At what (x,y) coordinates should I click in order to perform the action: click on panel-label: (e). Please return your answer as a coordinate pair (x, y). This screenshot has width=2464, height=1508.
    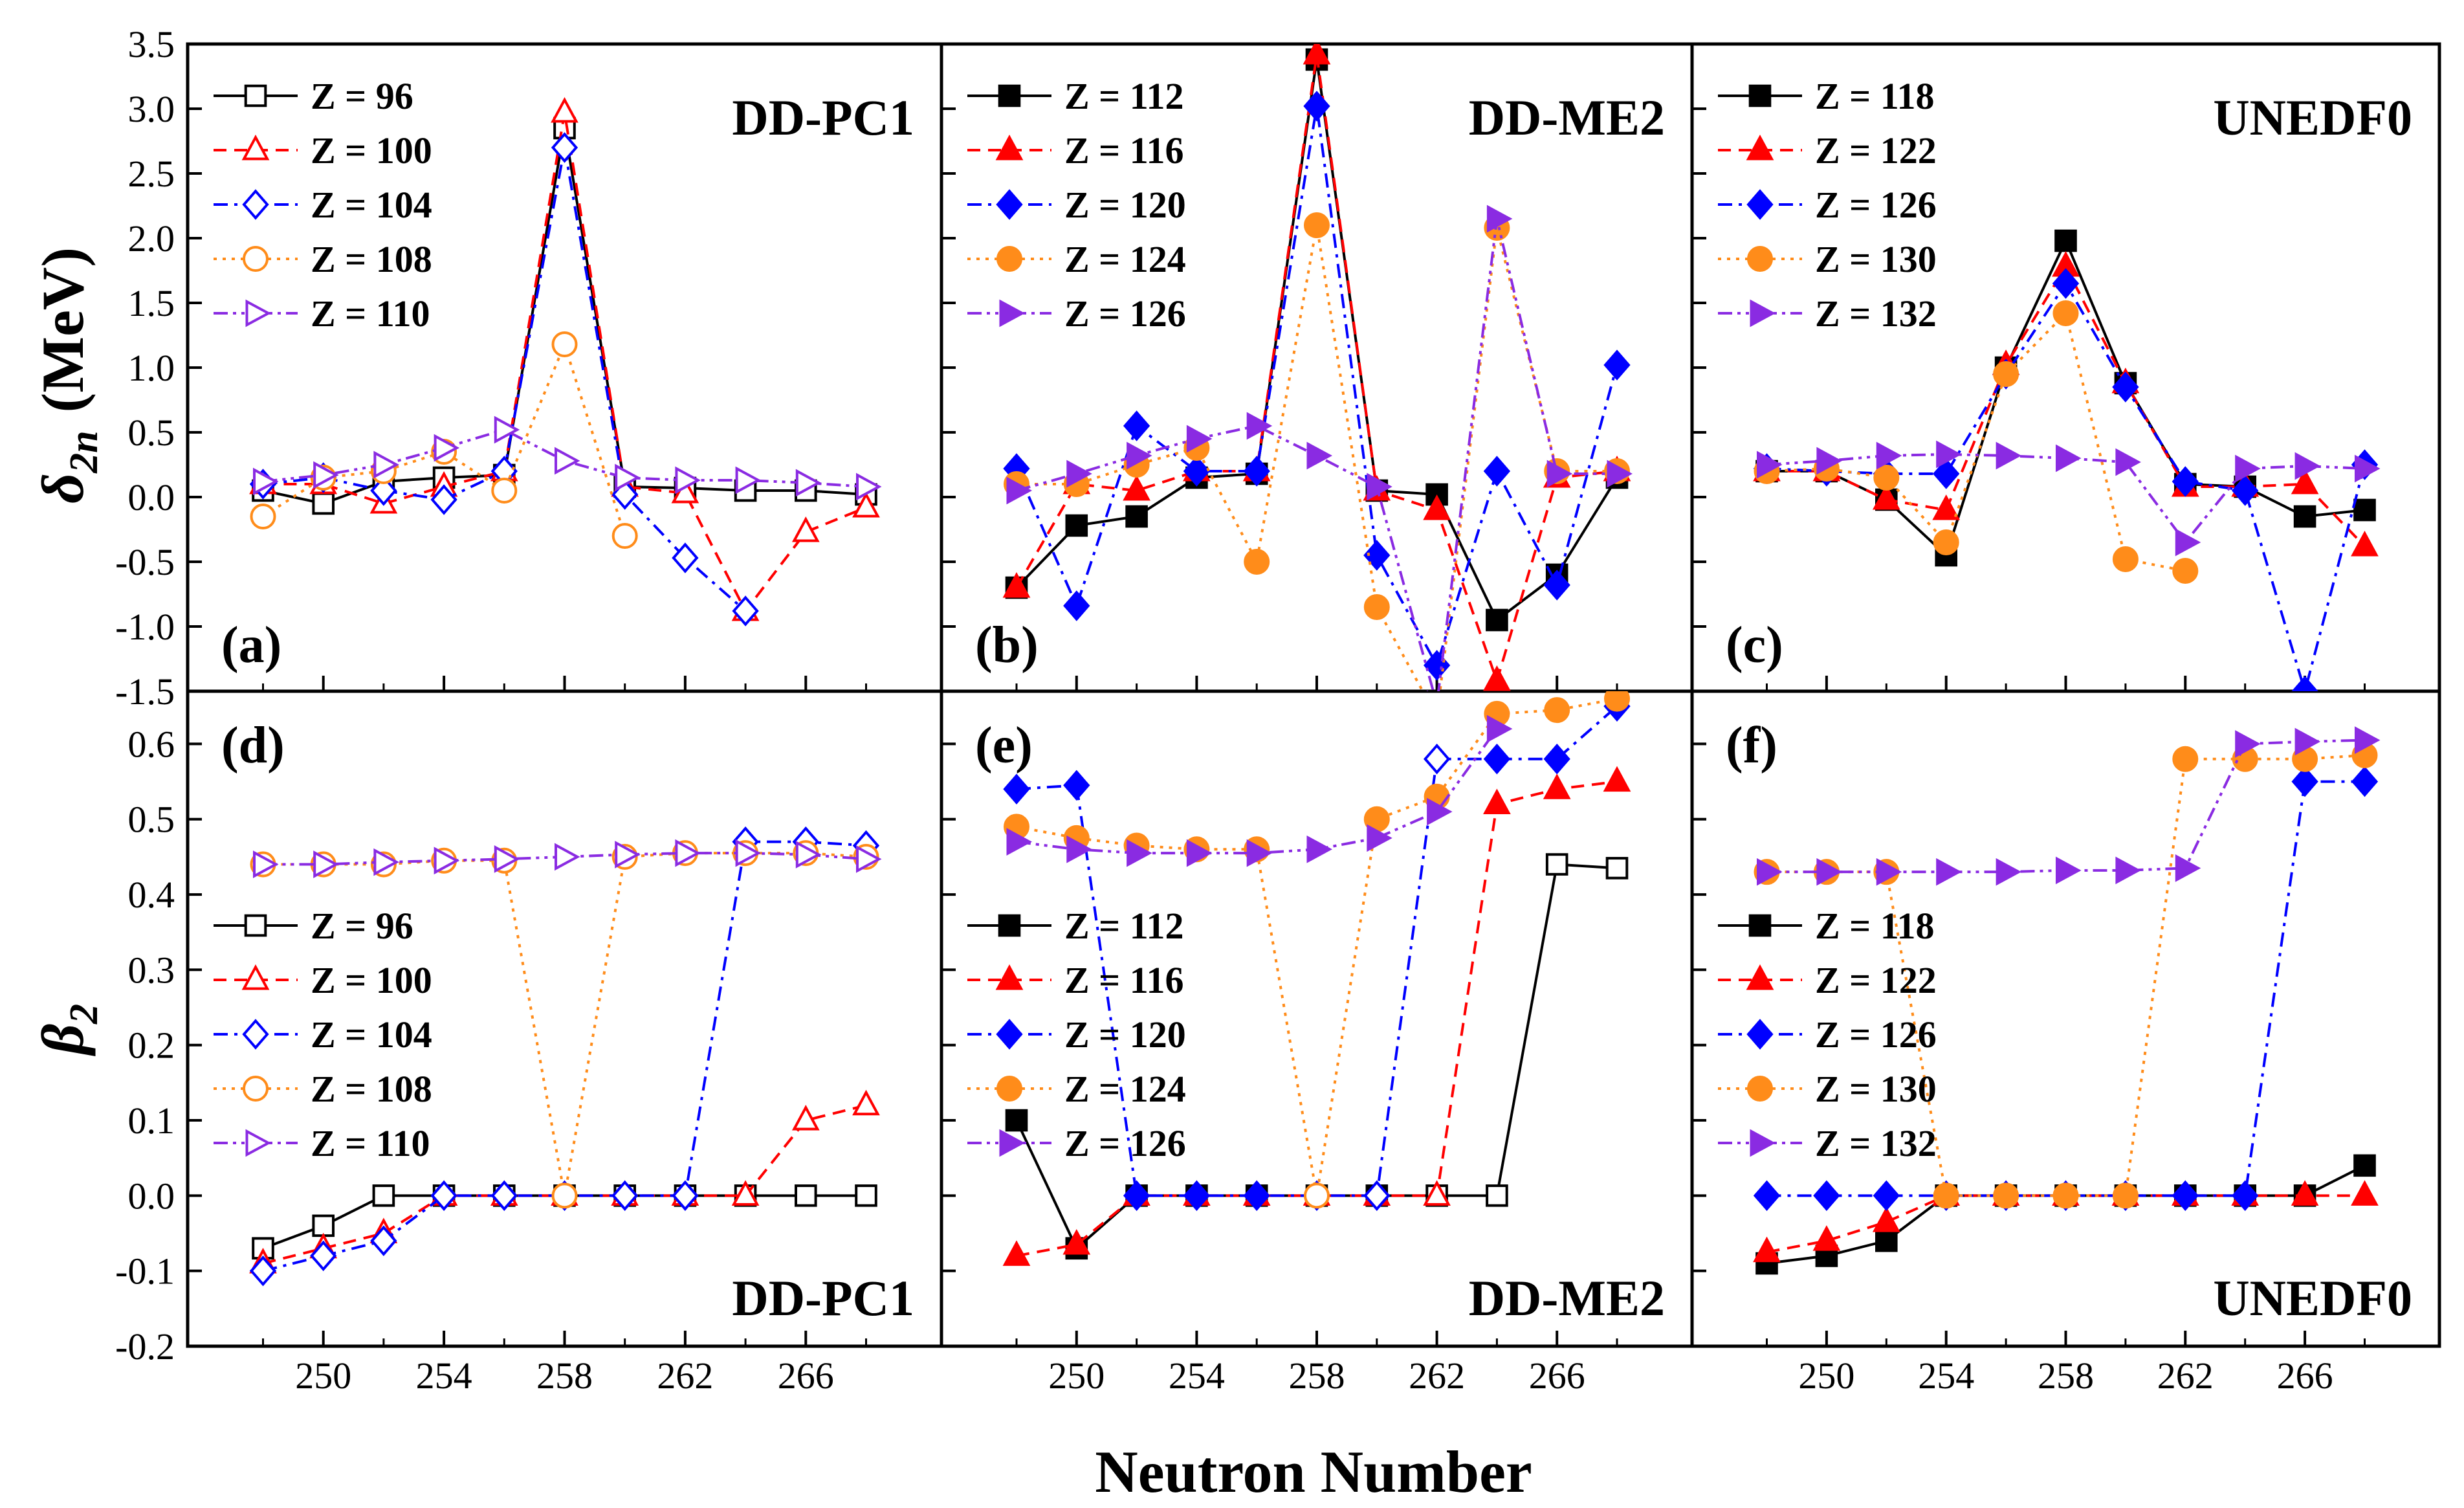
    Looking at the image, I should click on (1004, 746).